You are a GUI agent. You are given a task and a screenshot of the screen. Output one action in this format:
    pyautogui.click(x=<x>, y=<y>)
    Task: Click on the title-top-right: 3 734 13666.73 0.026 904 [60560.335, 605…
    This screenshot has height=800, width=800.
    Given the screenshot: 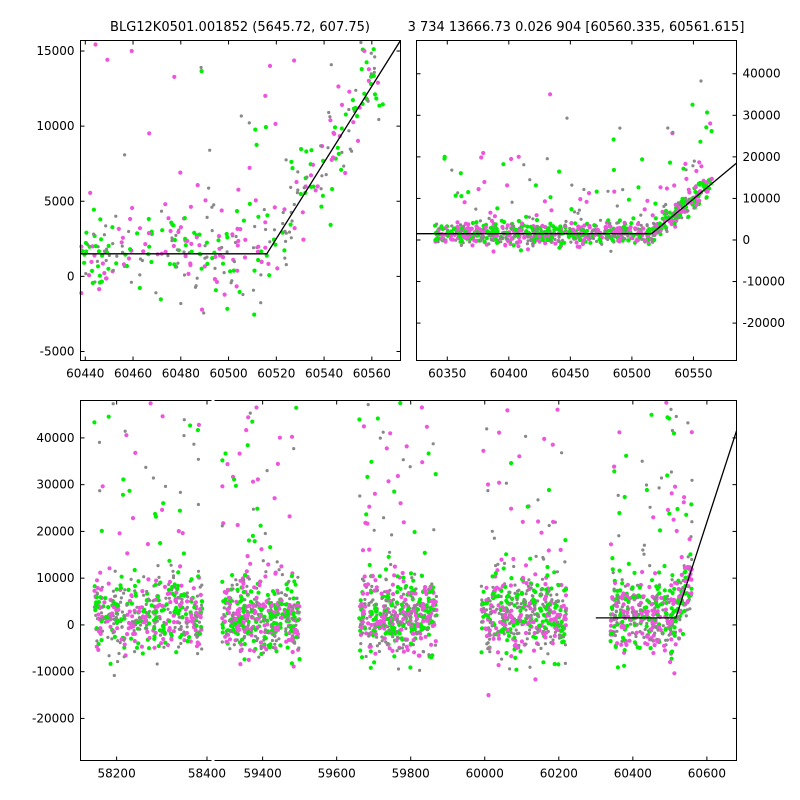 What is the action you would take?
    pyautogui.click(x=576, y=27)
    